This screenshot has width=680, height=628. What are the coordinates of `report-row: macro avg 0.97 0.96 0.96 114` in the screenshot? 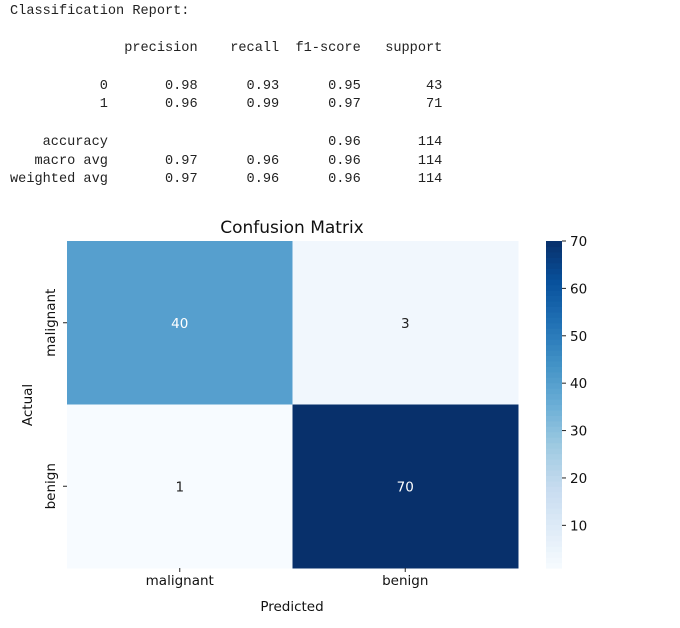 It's located at (226, 162).